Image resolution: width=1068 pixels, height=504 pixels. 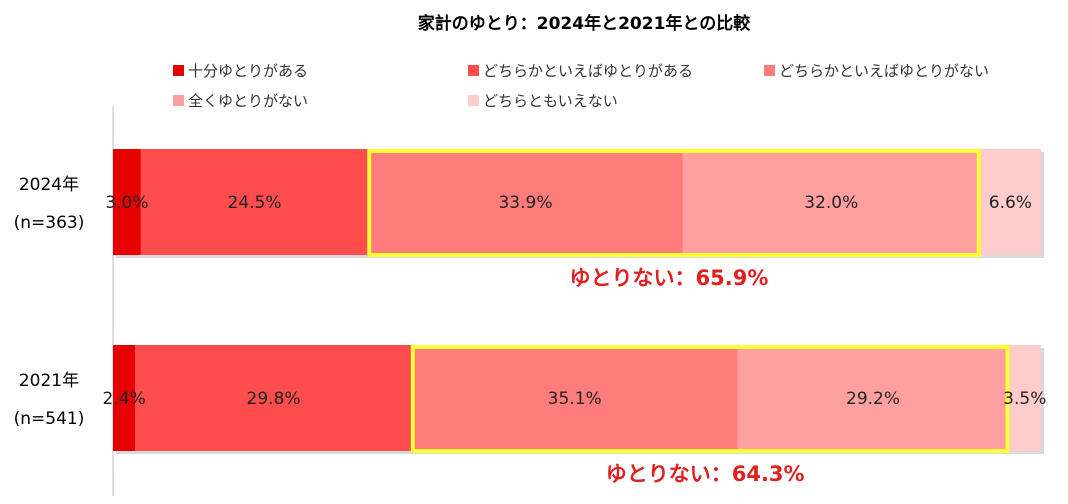 I want to click on highlight-annotations: ゆとりない：65.9% ゆとりない：64.3%, so click(x=687, y=376).